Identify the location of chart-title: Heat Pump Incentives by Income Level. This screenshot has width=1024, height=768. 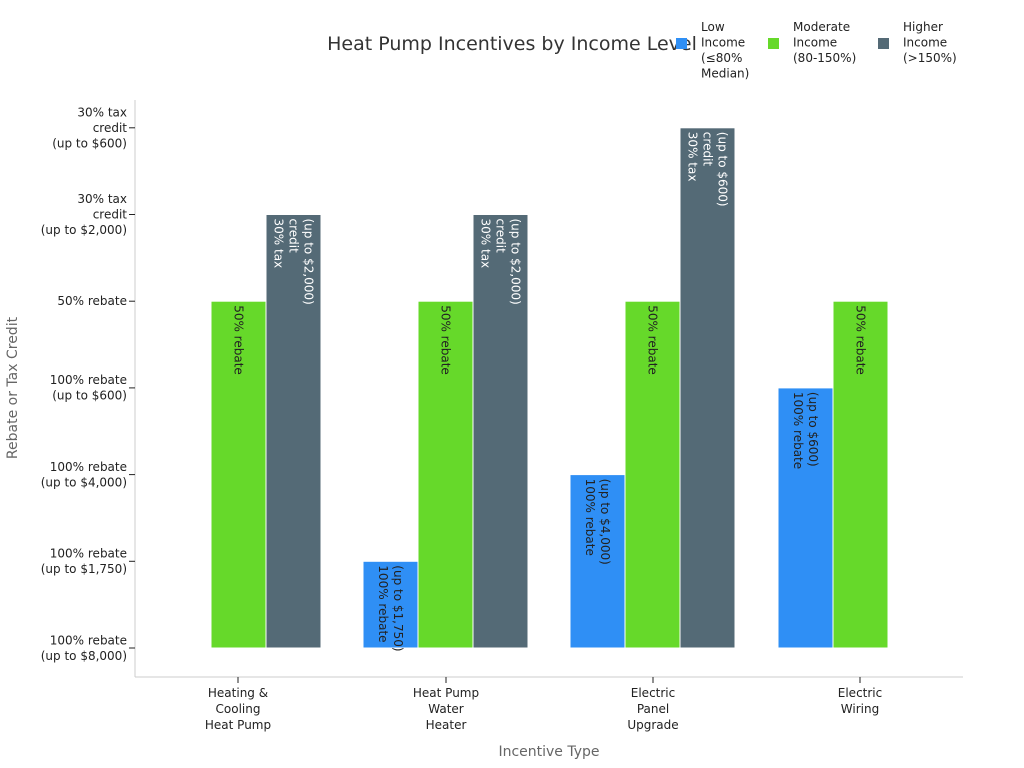
(512, 44).